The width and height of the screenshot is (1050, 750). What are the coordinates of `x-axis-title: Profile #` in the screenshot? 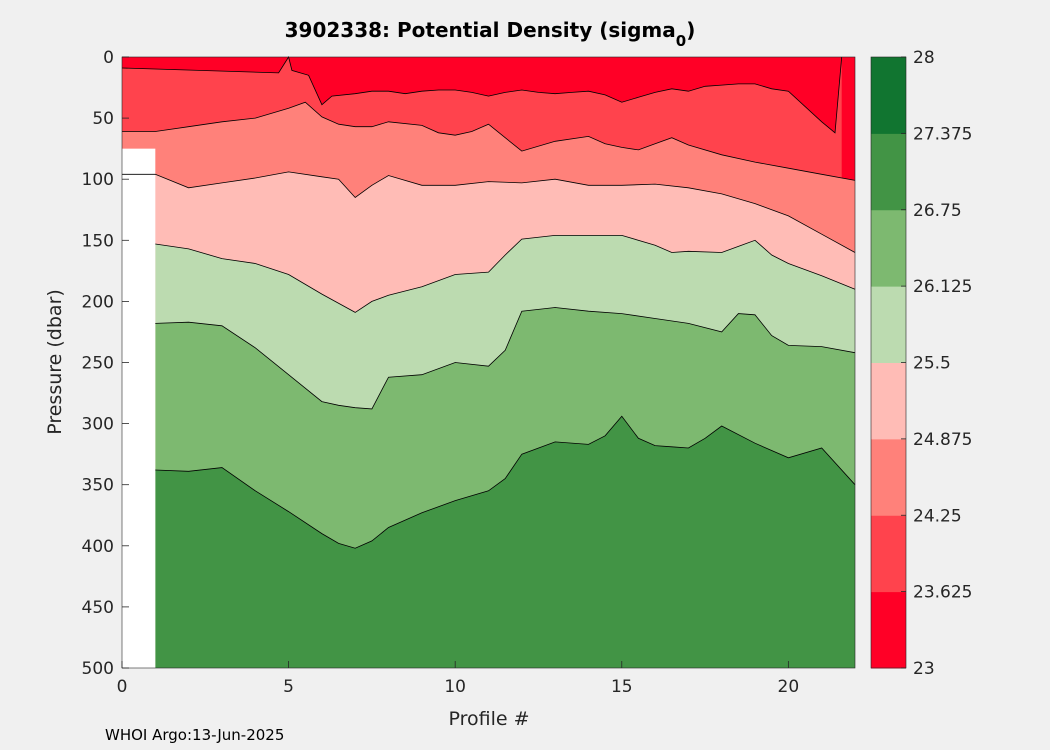 It's located at (488, 719).